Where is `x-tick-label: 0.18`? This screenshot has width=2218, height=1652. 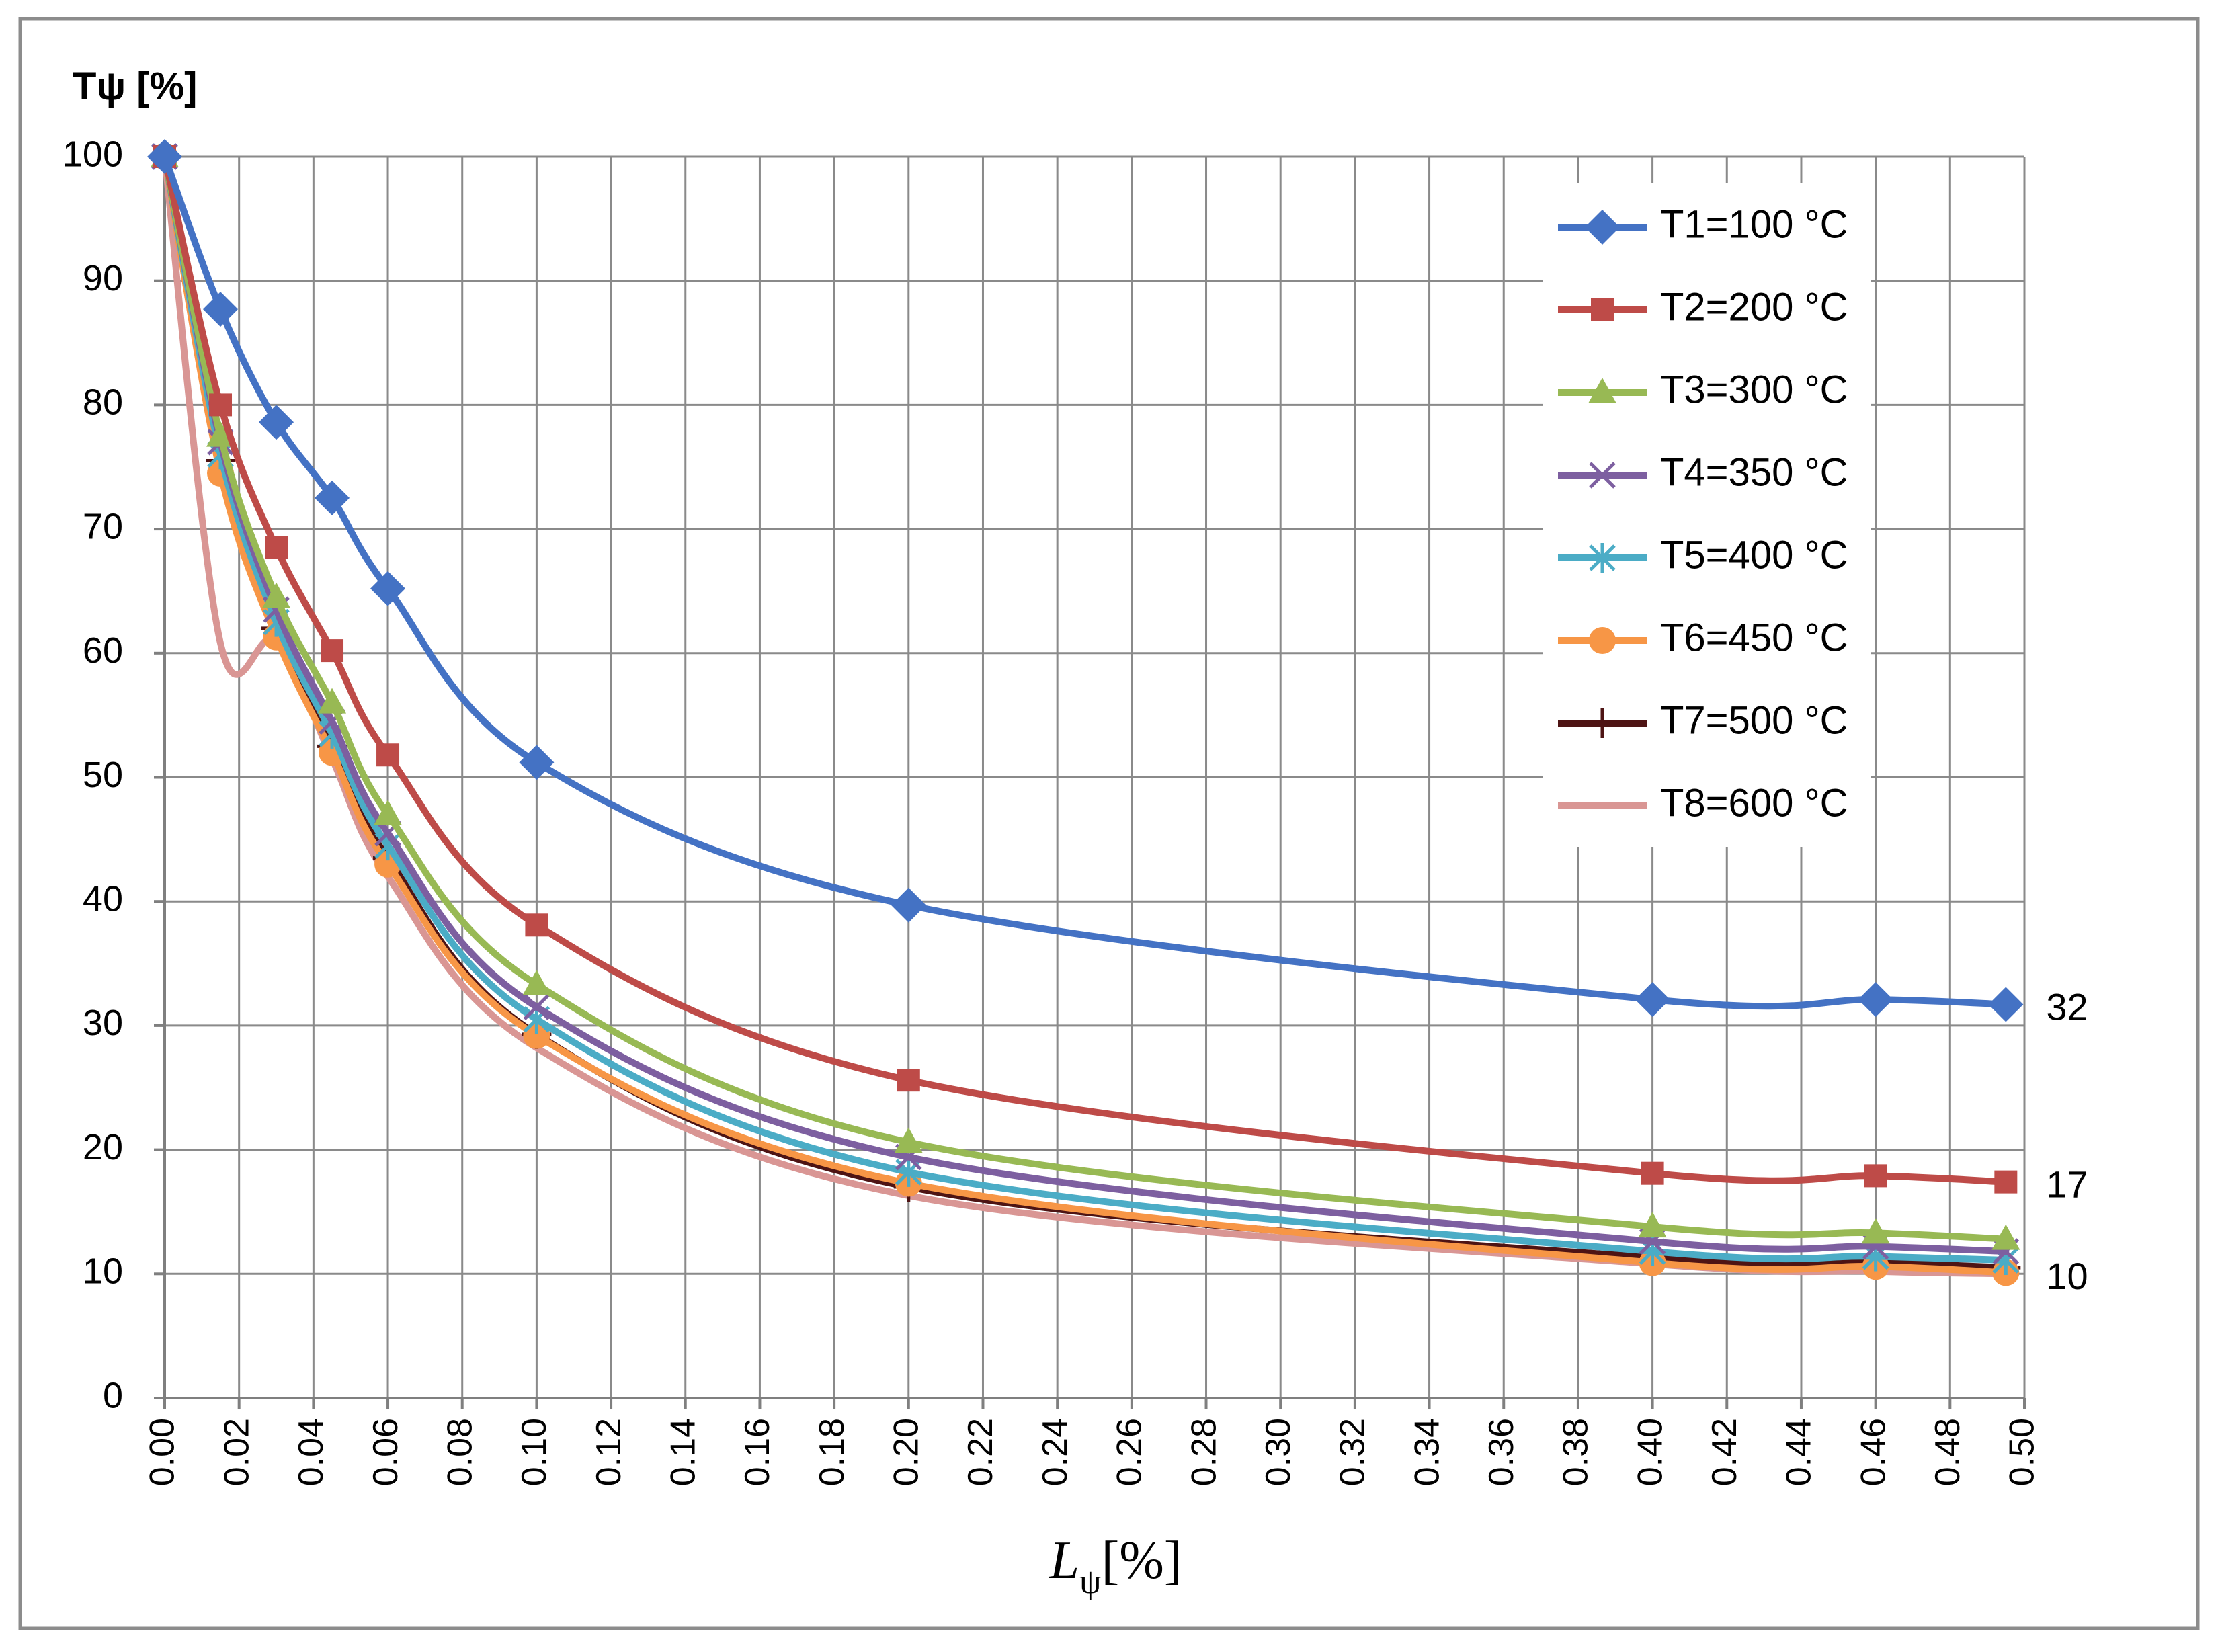 x-tick-label: 0.18 is located at coordinates (832, 1452).